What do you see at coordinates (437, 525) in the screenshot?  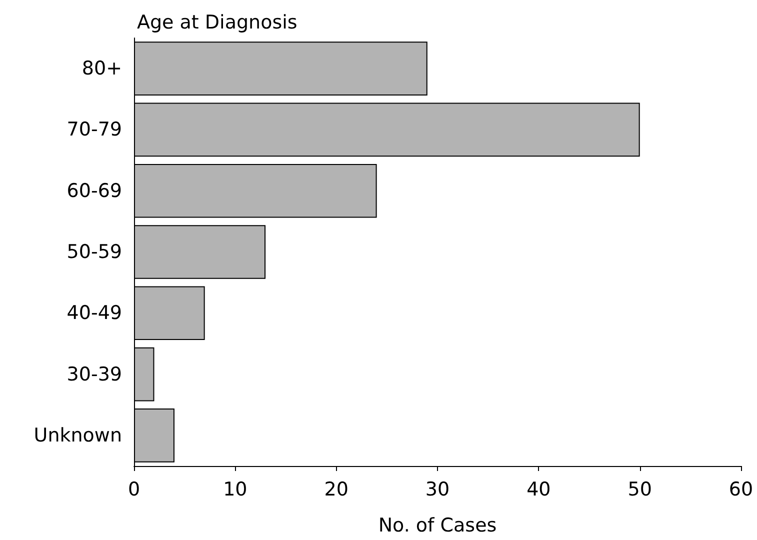 I see `x-axis-title: No. of Cases` at bounding box center [437, 525].